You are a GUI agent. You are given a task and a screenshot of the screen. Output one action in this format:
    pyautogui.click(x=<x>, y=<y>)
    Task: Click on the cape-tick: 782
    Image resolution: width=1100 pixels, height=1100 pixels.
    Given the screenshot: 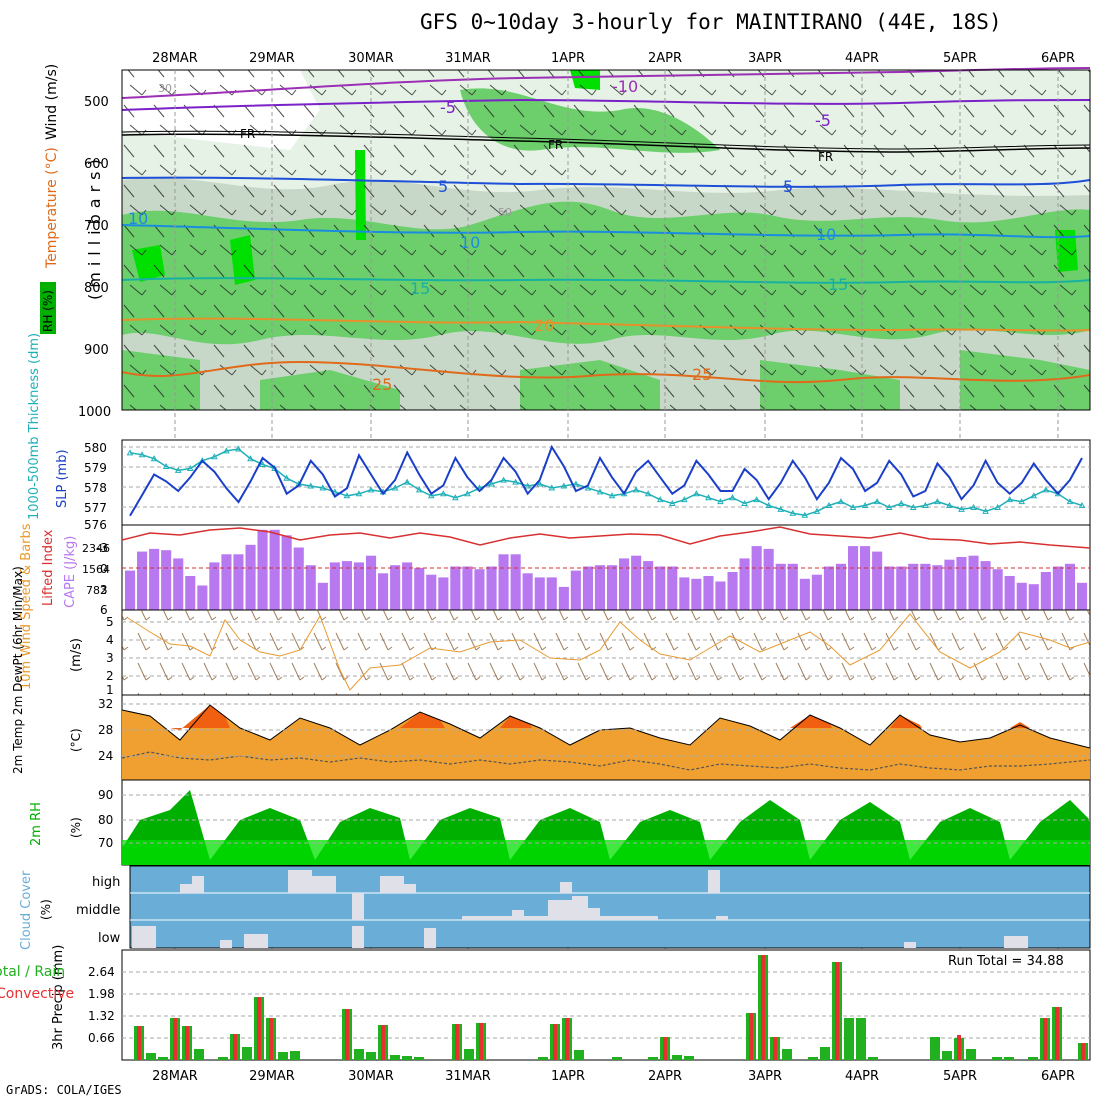 What is the action you would take?
    pyautogui.click(x=96, y=590)
    